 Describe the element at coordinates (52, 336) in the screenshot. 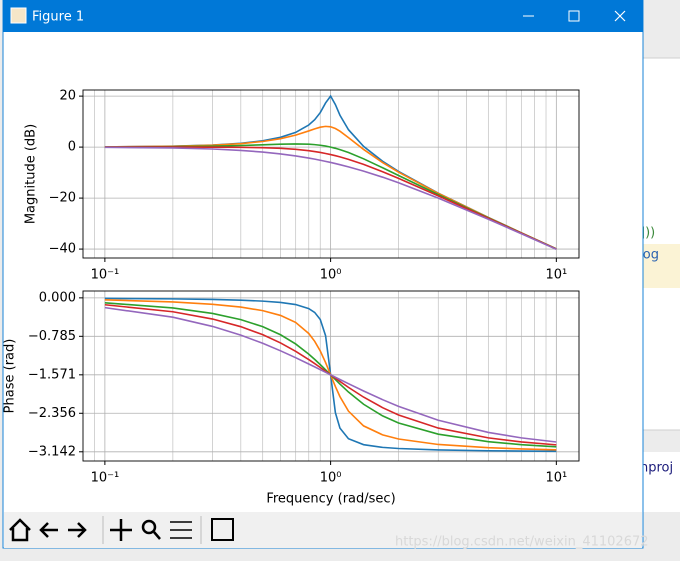

I see `y-tick-label: −0.785` at that location.